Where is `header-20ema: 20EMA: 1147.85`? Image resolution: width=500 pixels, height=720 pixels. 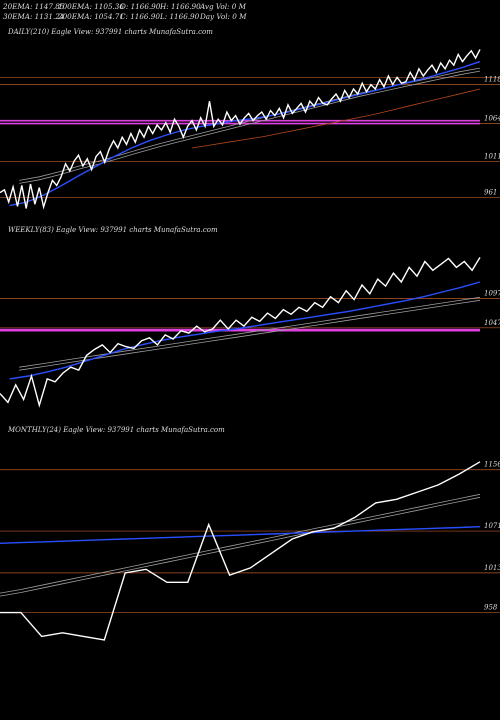 header-20ema: 20EMA: 1147.85 is located at coordinates (34, 6).